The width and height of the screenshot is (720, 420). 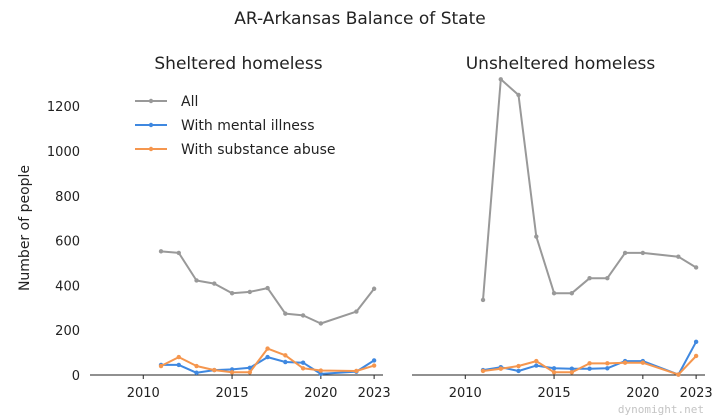 What do you see at coordinates (189, 102) in the screenshot?
I see `legend-label: All` at bounding box center [189, 102].